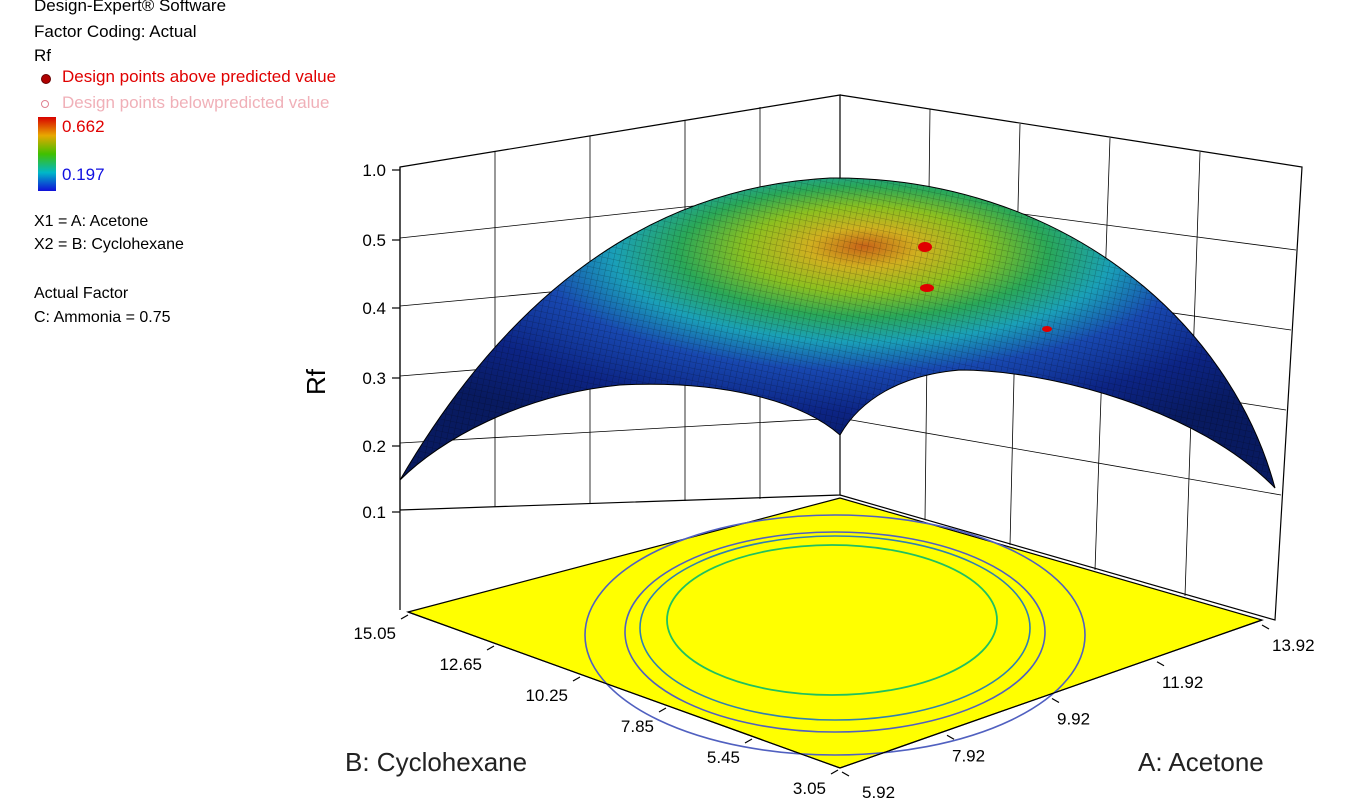  I want to click on response-label: Rf, so click(42, 55).